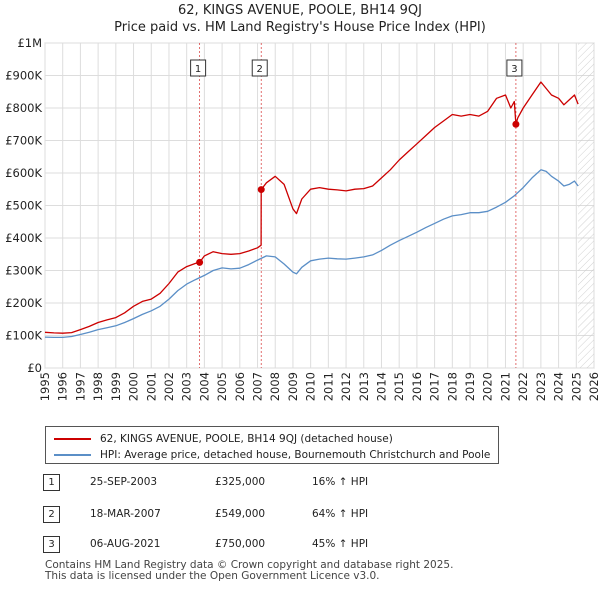 This screenshot has height=590, width=600. What do you see at coordinates (151, 386) in the screenshot?
I see `x-tick-label: 2001` at bounding box center [151, 386].